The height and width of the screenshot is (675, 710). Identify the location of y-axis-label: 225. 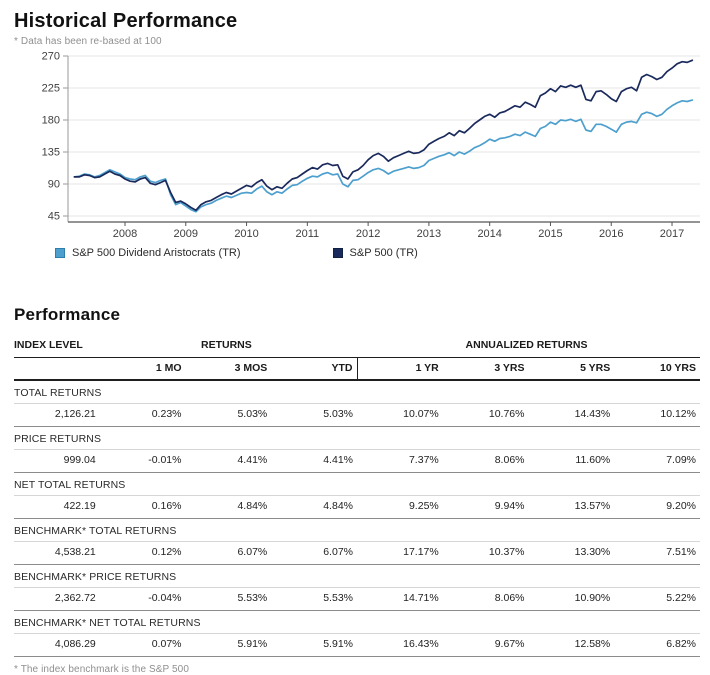
(51, 89).